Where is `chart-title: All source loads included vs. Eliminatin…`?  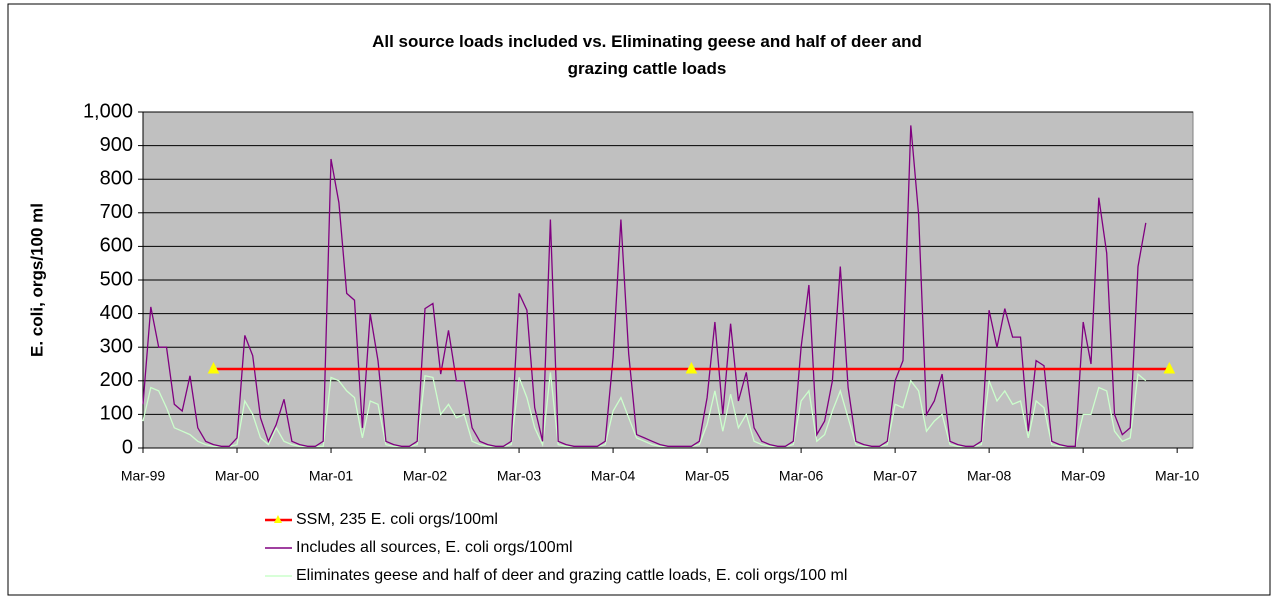
chart-title: All source loads included vs. Eliminatin… is located at coordinates (647, 55).